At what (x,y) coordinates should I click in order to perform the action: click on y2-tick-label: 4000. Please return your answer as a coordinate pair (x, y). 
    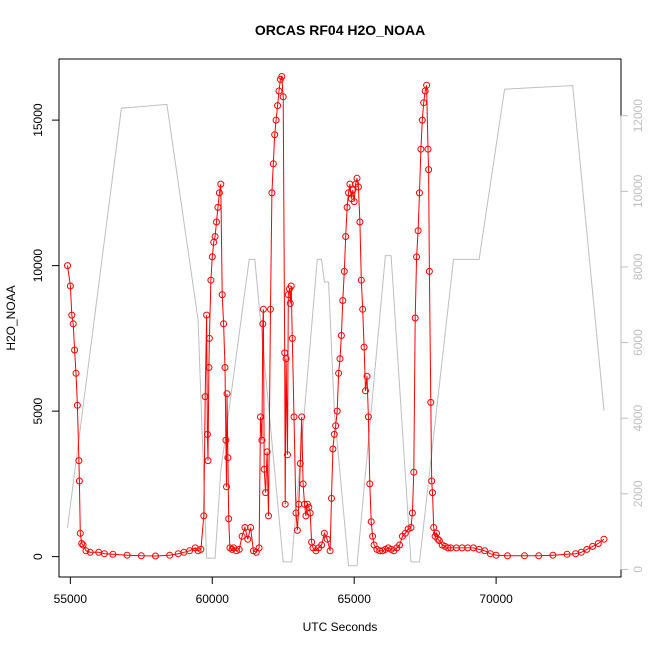
    Looking at the image, I should click on (638, 418).